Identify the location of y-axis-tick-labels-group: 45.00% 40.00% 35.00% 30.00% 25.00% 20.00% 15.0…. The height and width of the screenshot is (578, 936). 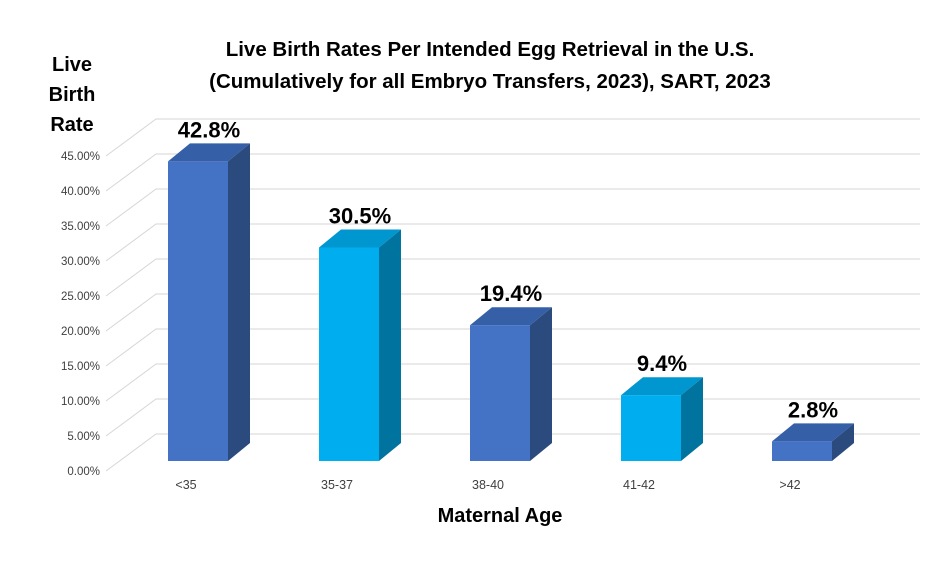
(80, 314).